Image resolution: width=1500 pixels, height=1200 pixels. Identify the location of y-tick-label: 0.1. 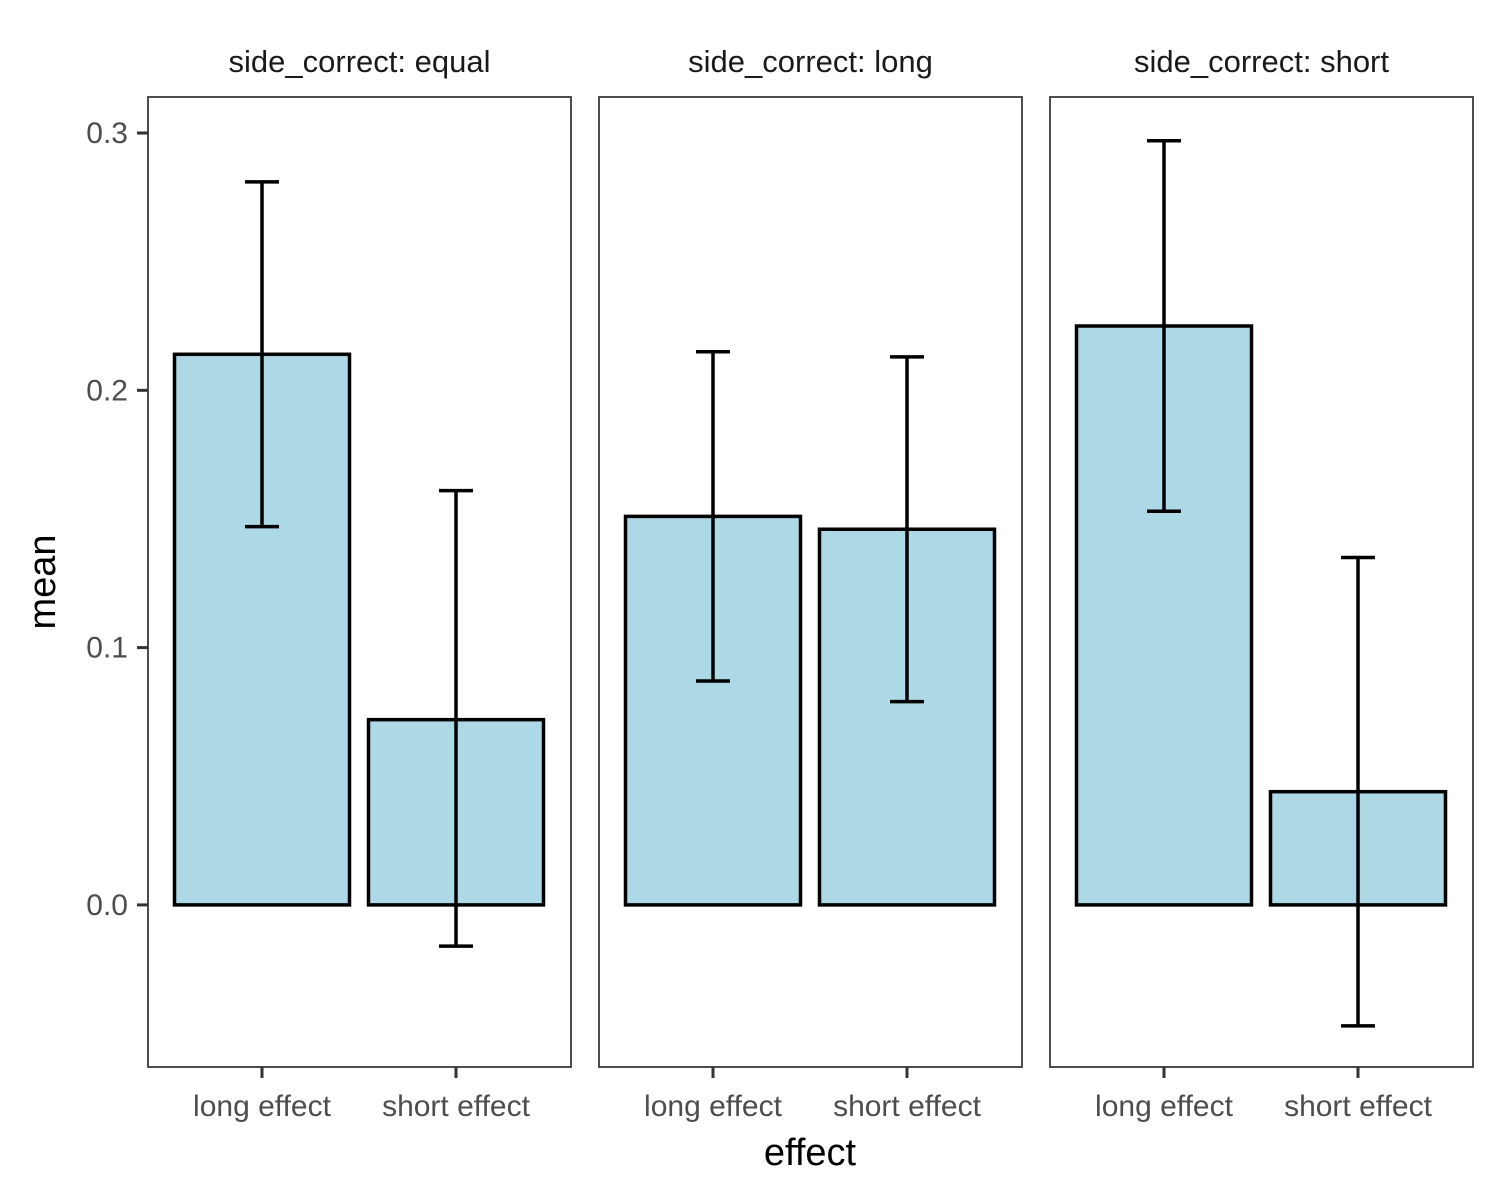
(107, 648).